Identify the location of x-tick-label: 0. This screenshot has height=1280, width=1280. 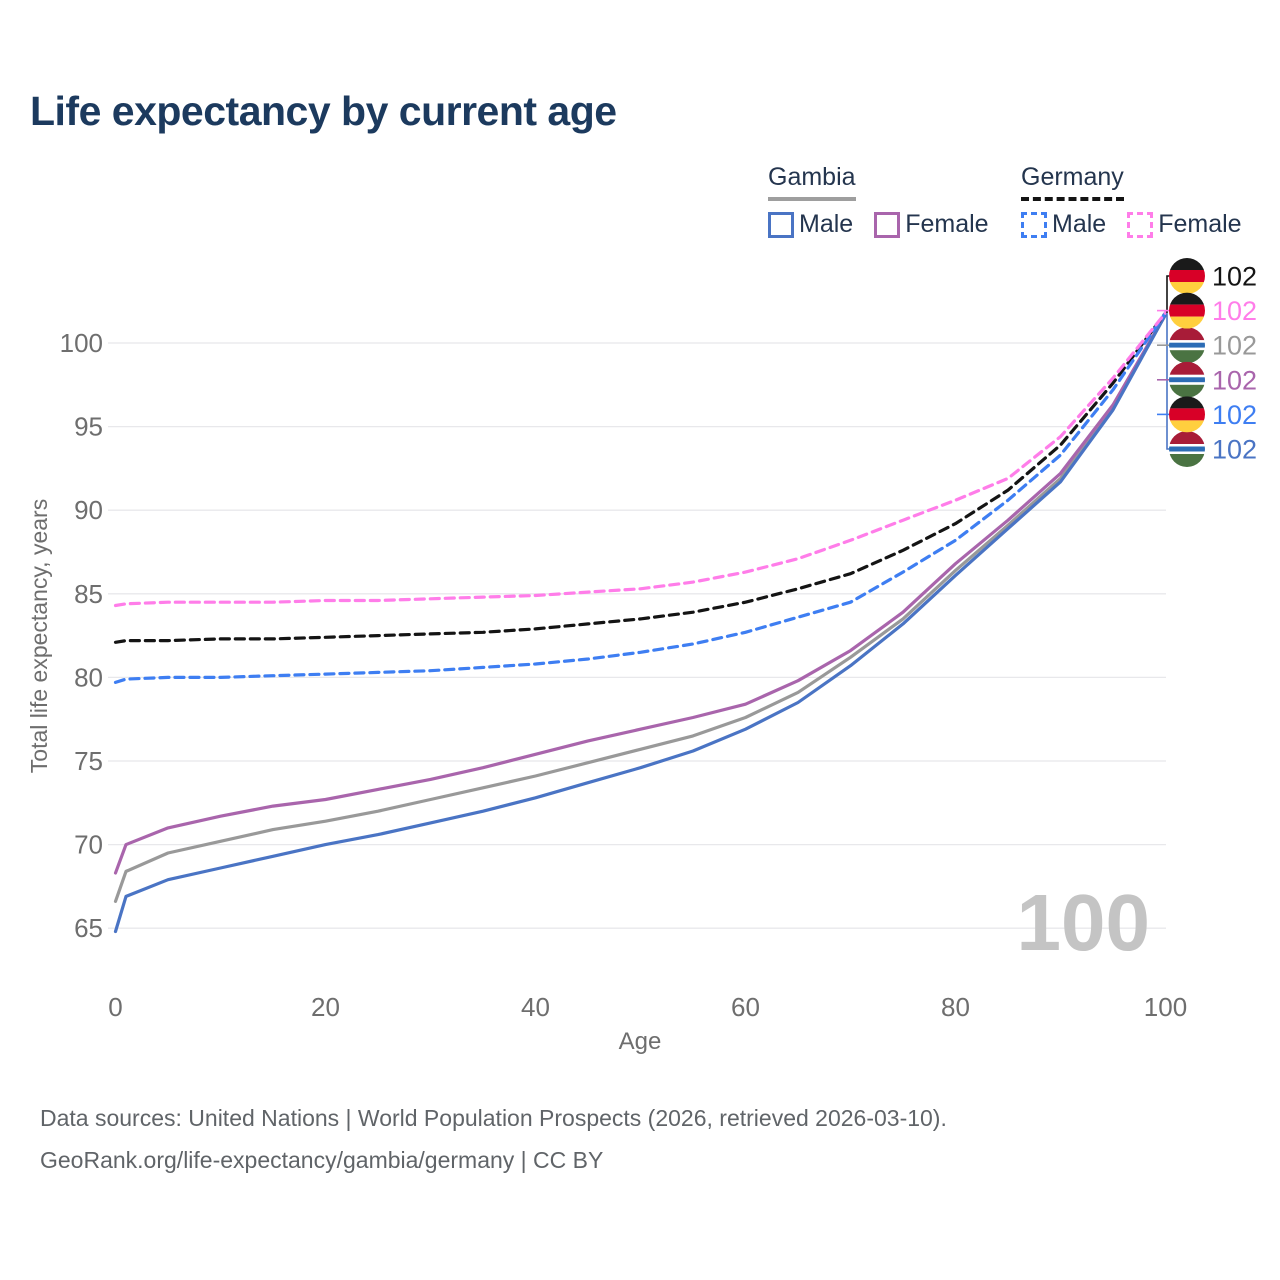
(115, 1007).